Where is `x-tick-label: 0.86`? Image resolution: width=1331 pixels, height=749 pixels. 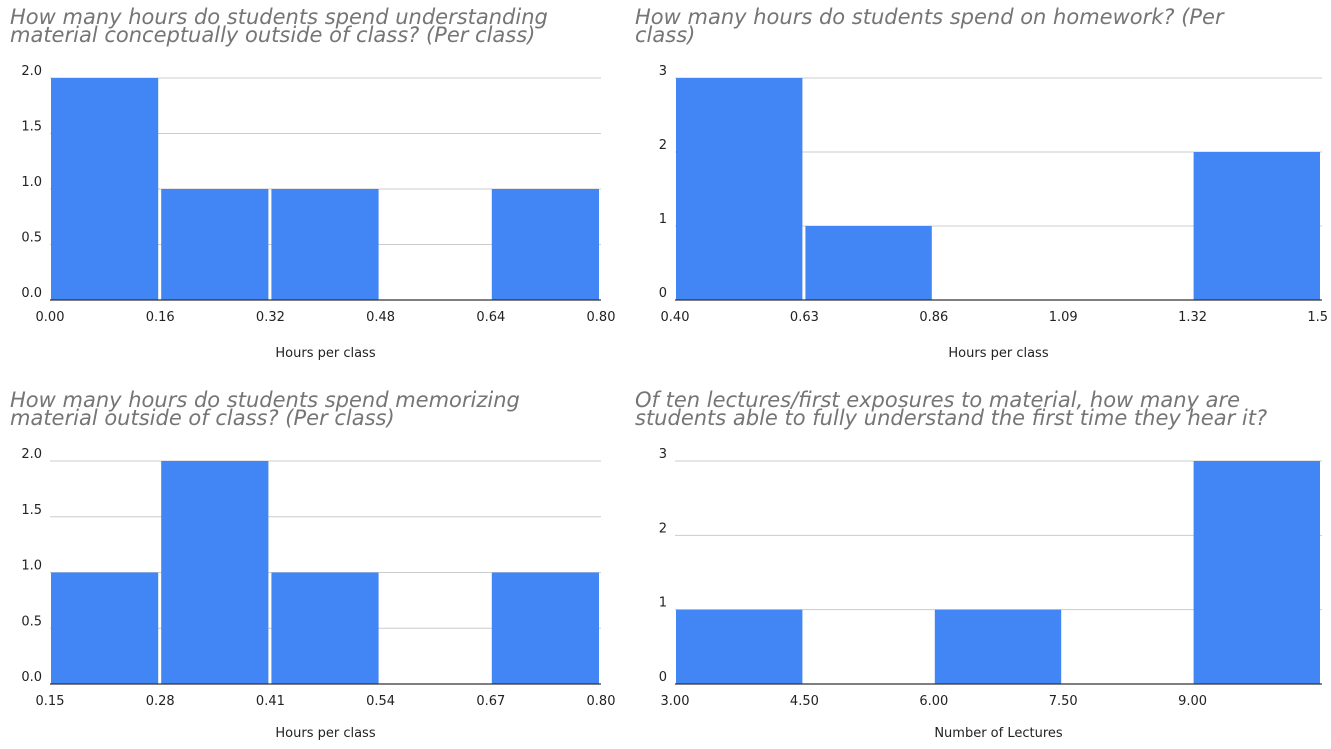 x-tick-label: 0.86 is located at coordinates (933, 317).